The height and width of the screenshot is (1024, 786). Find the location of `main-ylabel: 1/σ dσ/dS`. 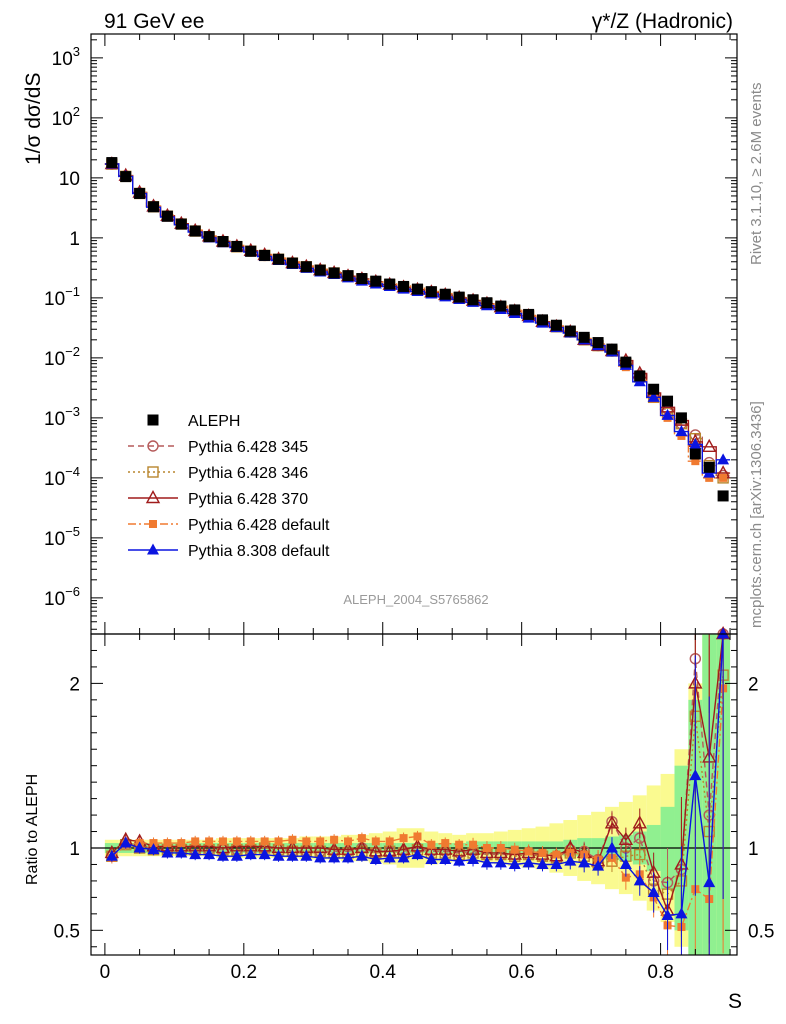

main-ylabel: 1/σ dσ/dS is located at coordinates (33, 119).